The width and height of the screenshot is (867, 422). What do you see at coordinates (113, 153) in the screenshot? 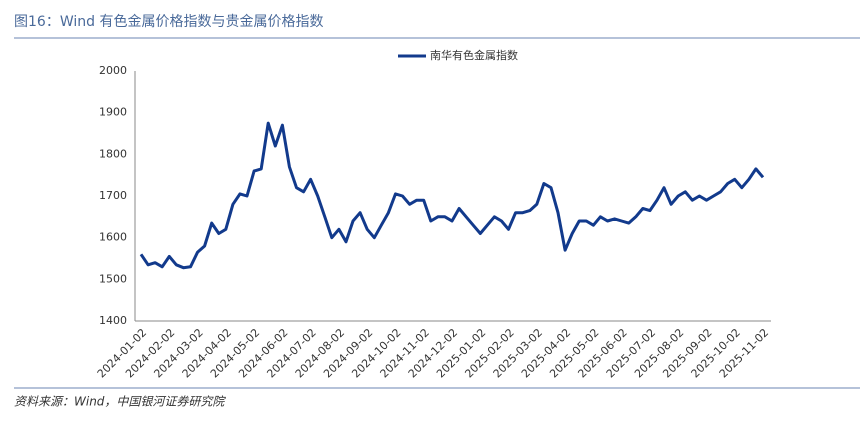
I see `y-tick-label: 1800` at bounding box center [113, 153].